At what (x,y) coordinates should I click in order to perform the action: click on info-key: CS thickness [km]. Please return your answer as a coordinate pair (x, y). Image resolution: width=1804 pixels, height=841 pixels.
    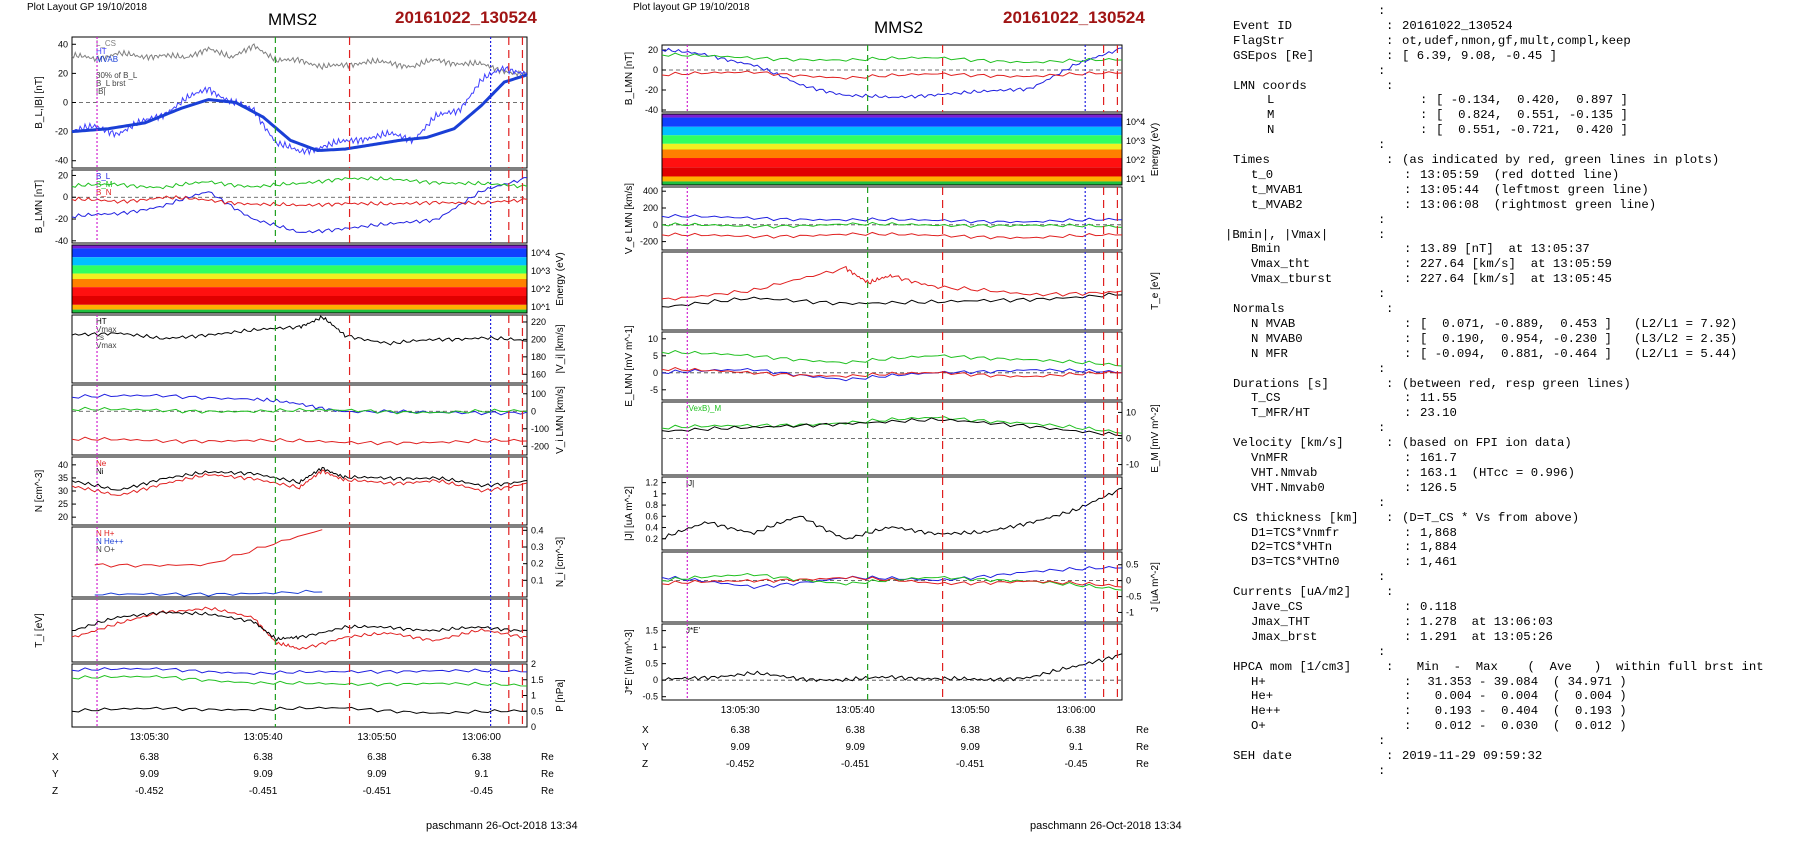
    Looking at the image, I should click on (1296, 517).